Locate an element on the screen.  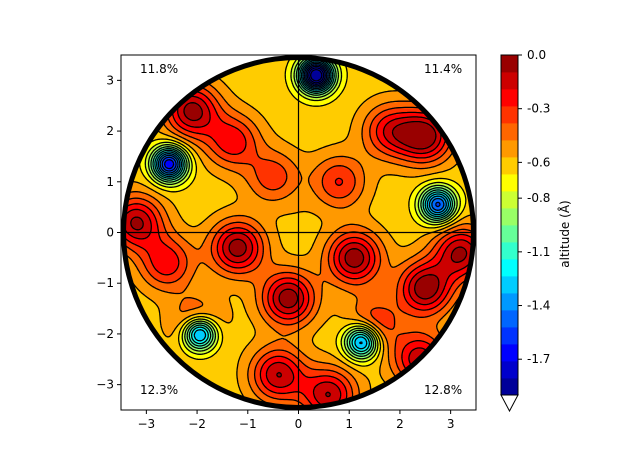
x-tick-label: −2 is located at coordinates (197, 424).